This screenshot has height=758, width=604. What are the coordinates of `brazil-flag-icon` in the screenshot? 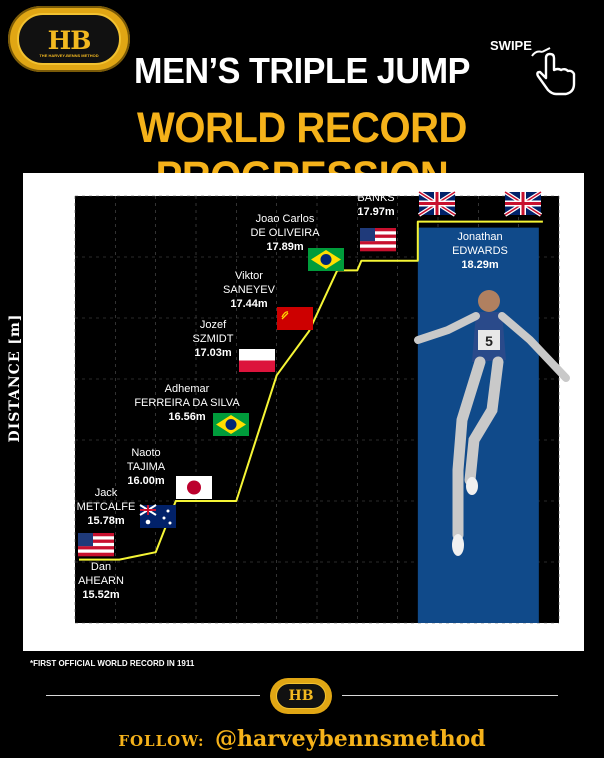 It's located at (231, 424).